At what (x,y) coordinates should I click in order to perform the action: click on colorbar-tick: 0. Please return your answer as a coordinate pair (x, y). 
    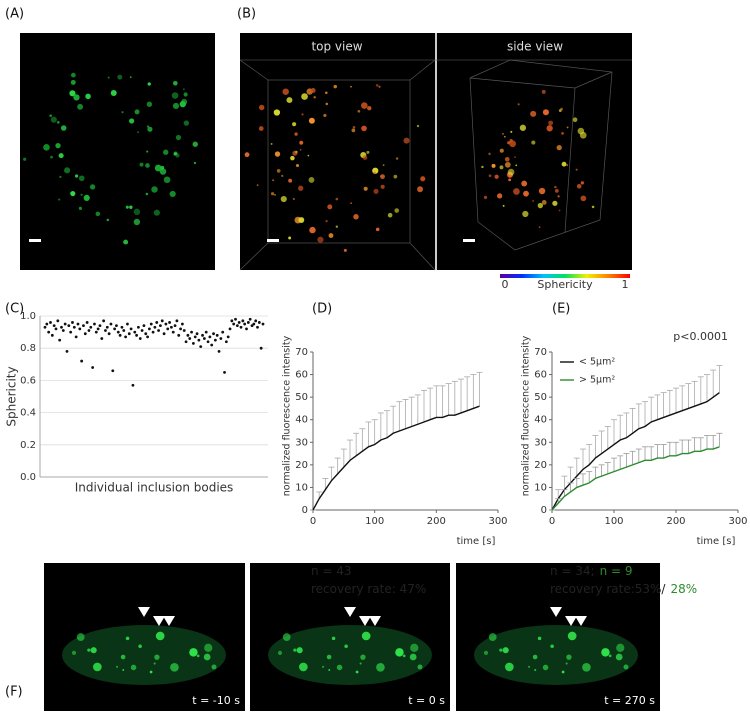
    Looking at the image, I should click on (505, 284).